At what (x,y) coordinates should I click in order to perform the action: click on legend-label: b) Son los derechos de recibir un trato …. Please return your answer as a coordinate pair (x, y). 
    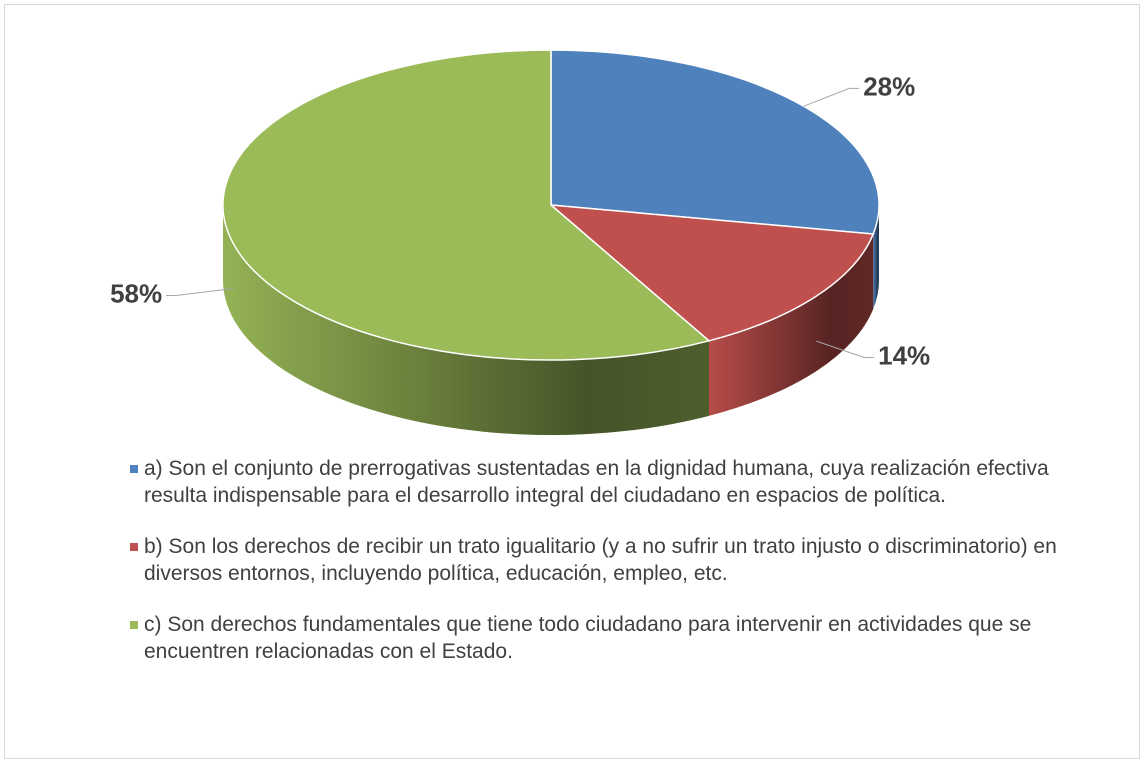
    Looking at the image, I should click on (600, 560).